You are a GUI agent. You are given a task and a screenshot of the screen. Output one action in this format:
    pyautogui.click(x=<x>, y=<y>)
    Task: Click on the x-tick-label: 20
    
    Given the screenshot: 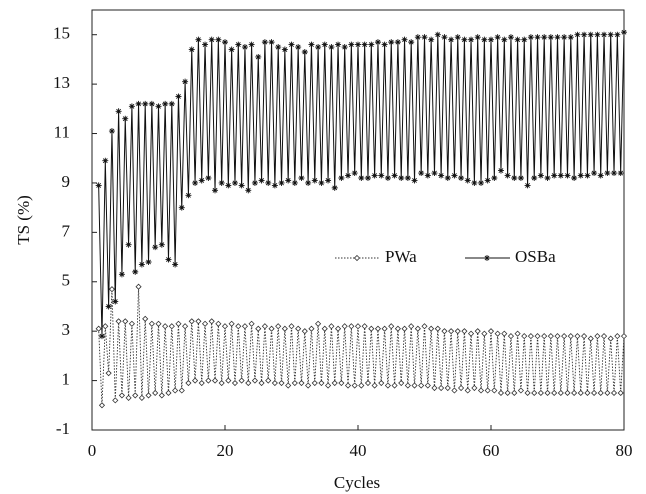 What is the action you would take?
    pyautogui.click(x=225, y=450)
    